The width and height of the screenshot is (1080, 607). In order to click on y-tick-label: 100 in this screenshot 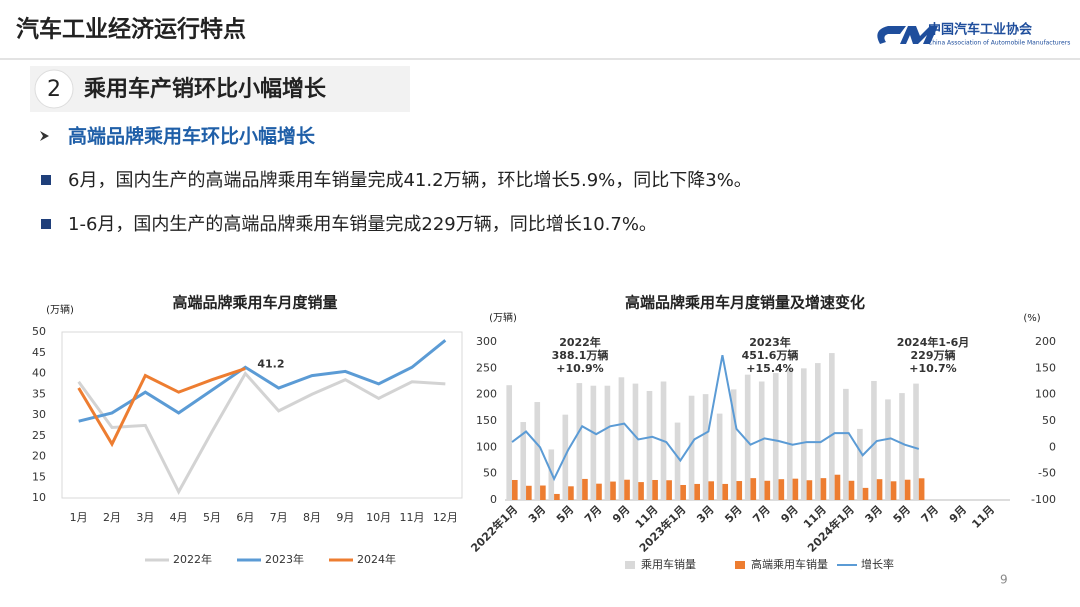, I will do `click(486, 446)`.